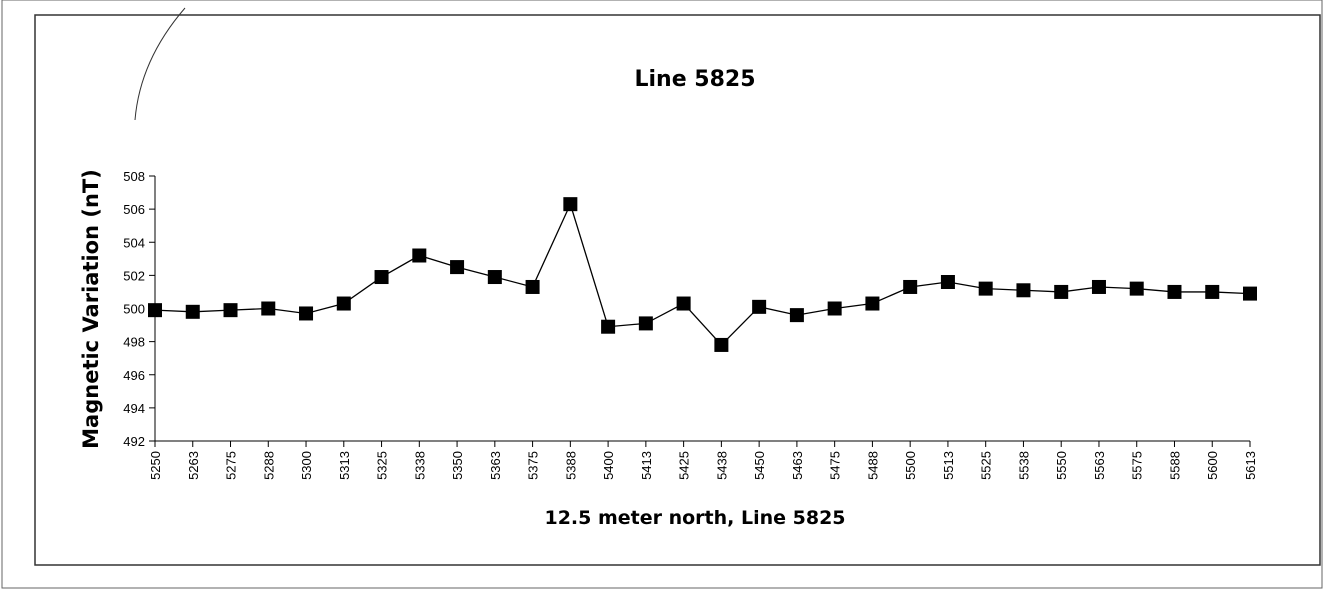  Describe the element at coordinates (986, 465) in the screenshot. I see `x-tick-label: 5525` at that location.